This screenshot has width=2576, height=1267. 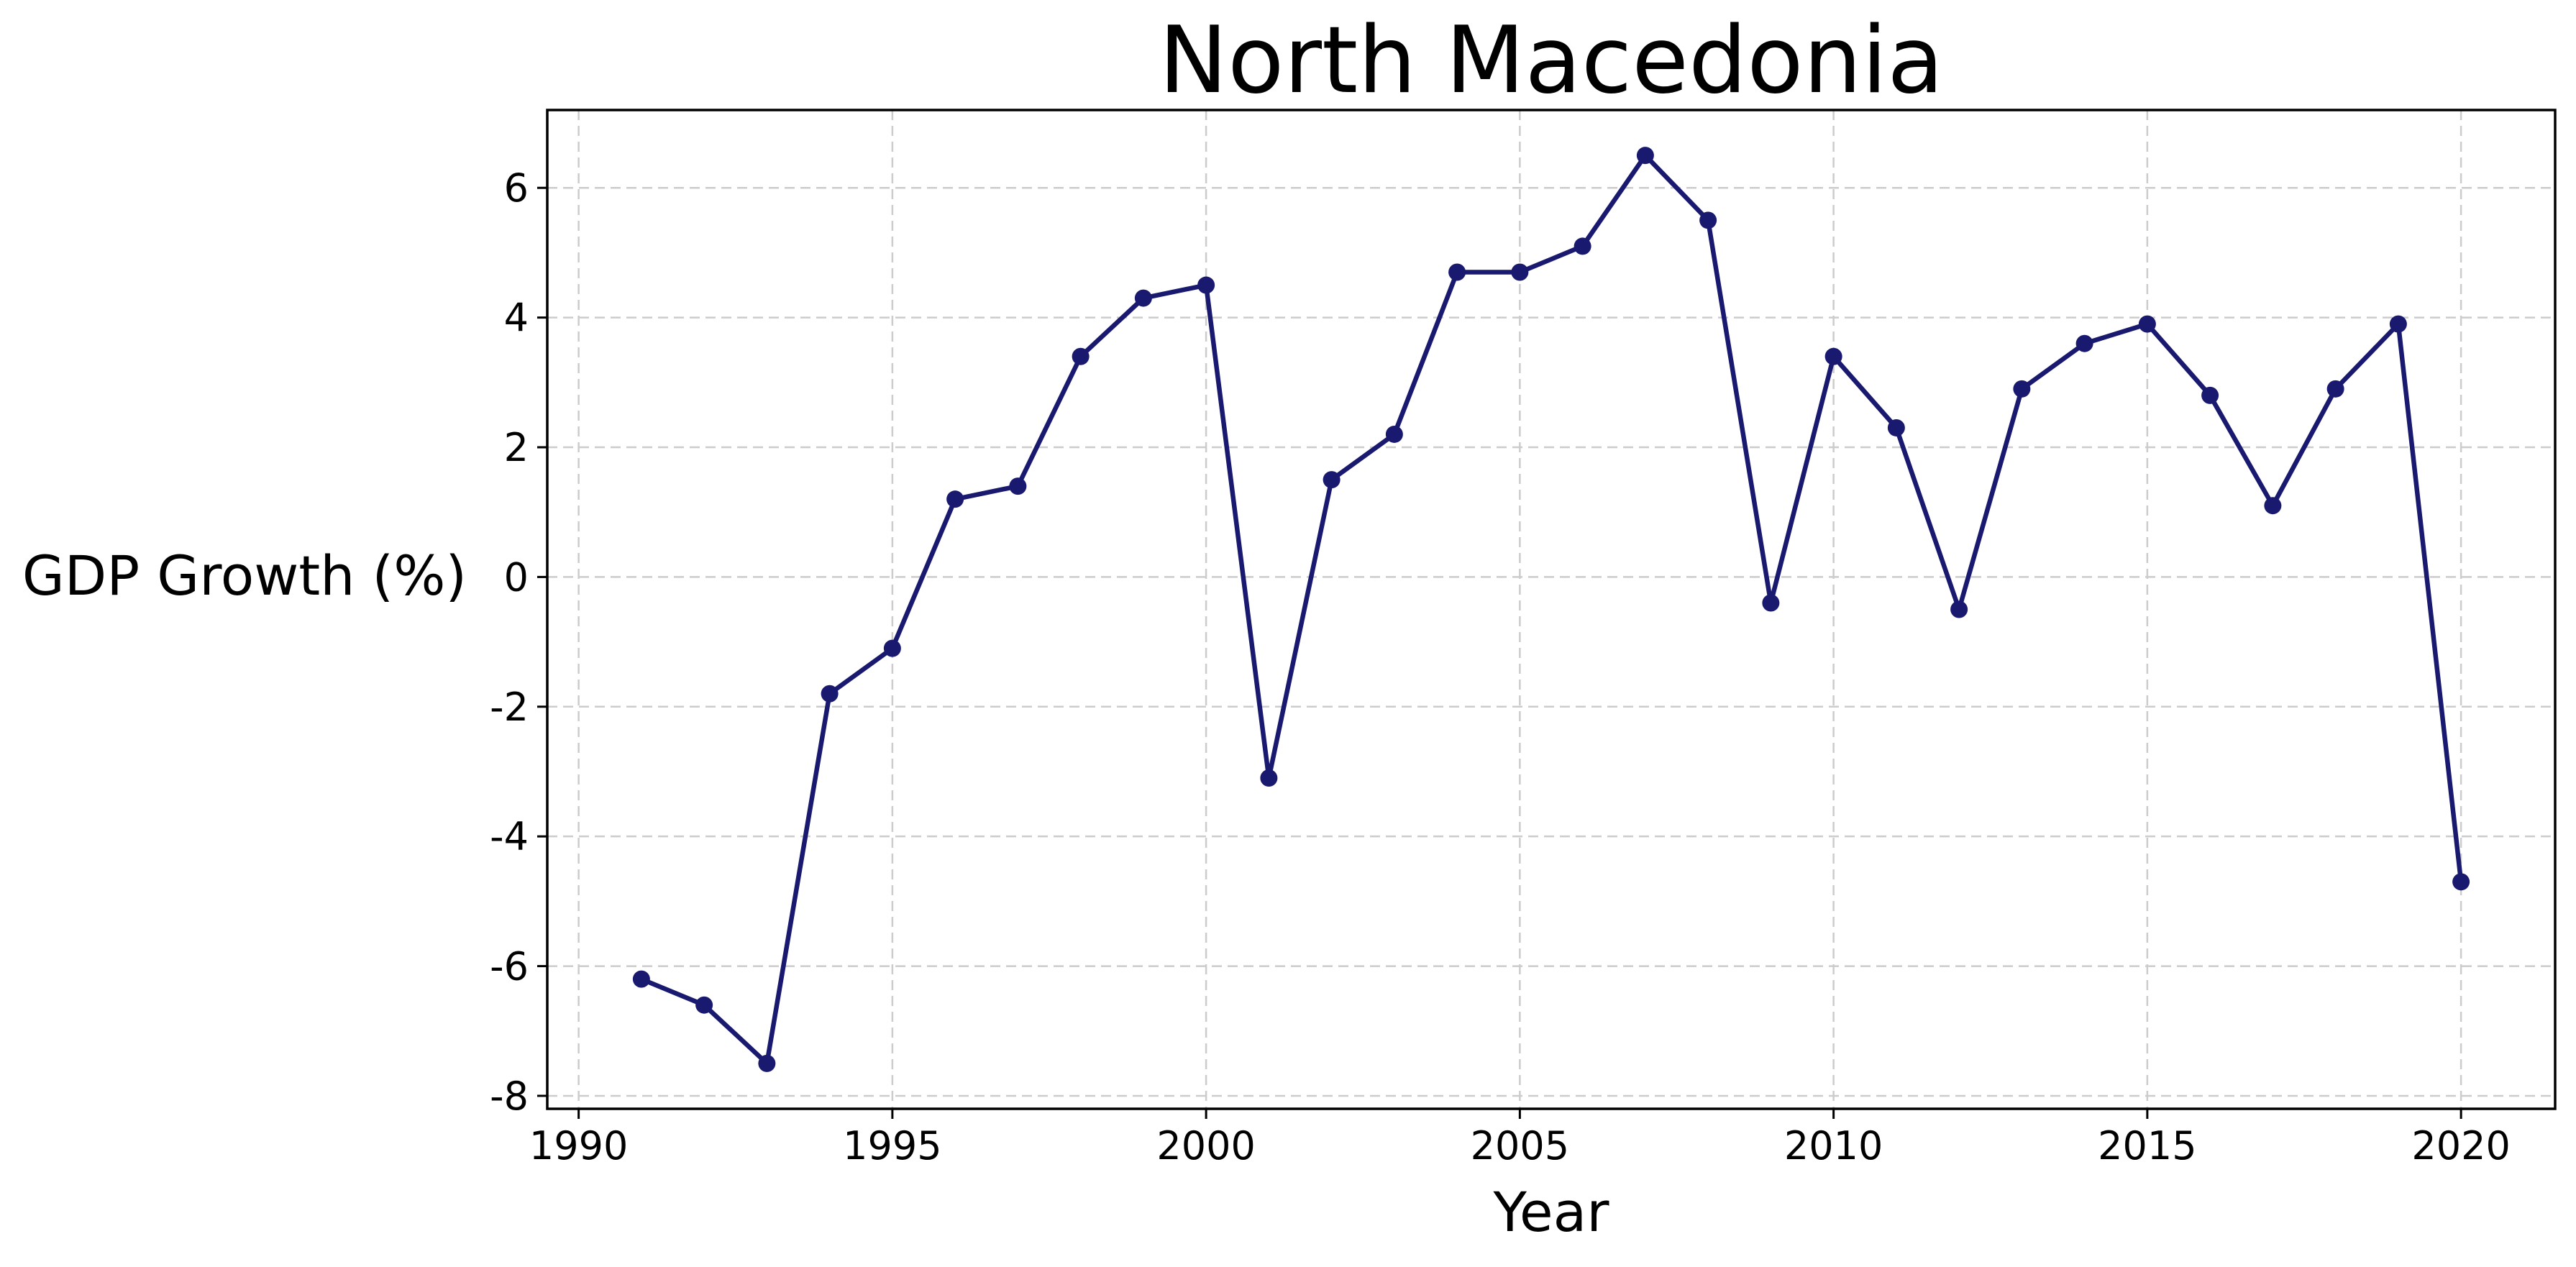 I want to click on x-tick-label: 2015, so click(x=2147, y=1145).